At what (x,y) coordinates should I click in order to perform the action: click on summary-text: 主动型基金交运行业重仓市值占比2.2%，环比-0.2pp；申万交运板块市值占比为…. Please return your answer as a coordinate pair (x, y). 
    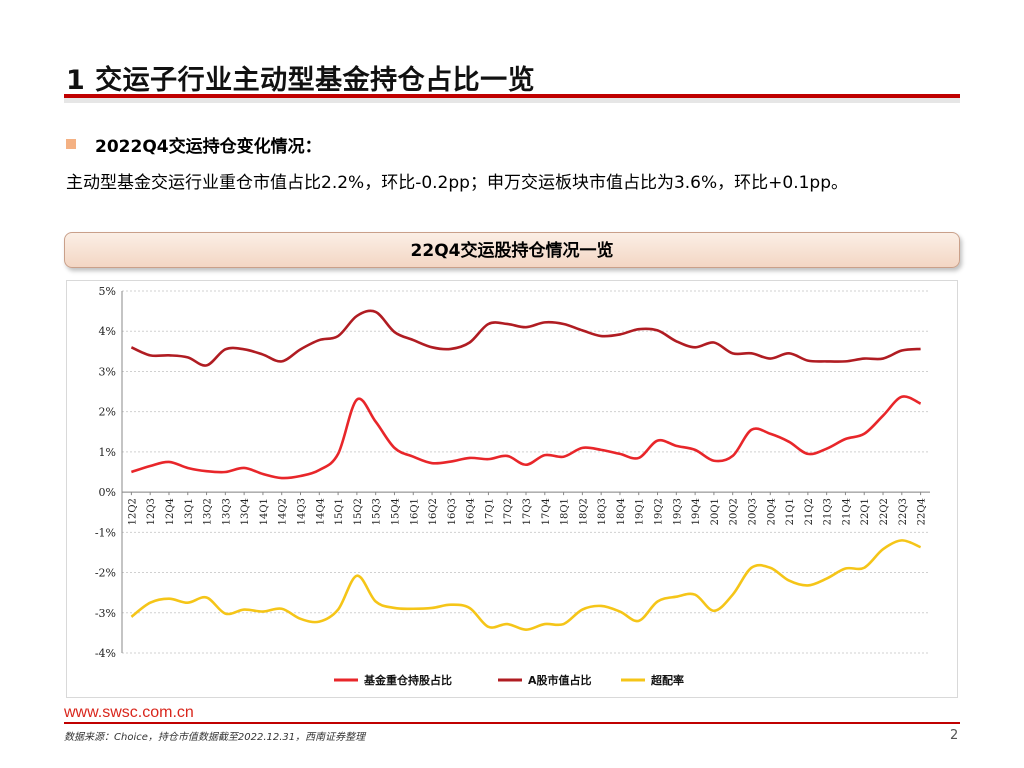
    Looking at the image, I should click on (457, 183).